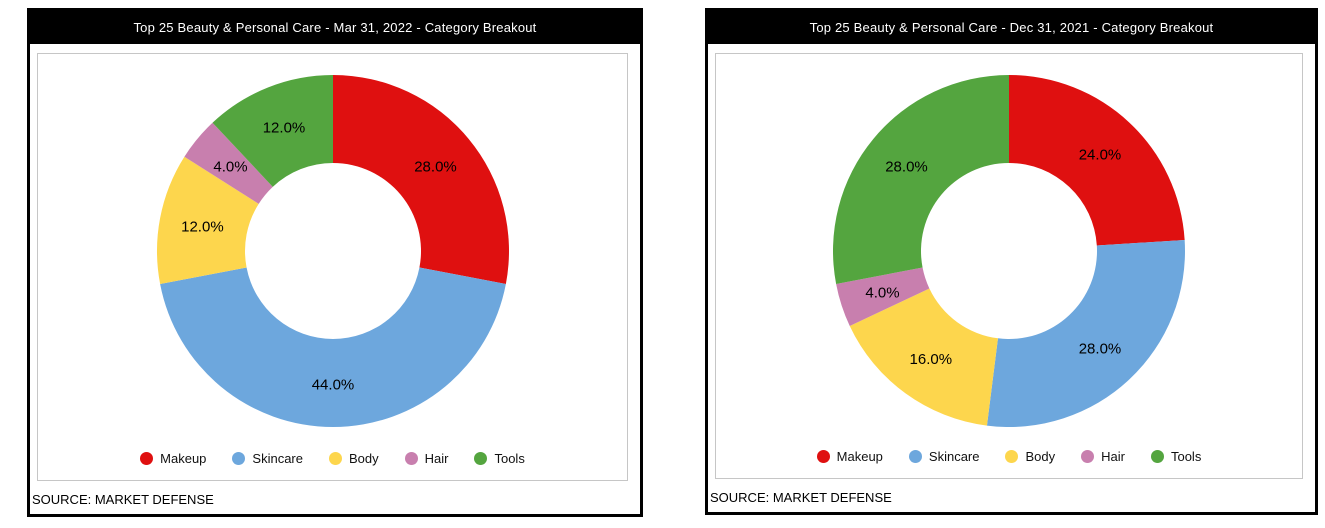 This screenshot has height=528, width=1325. Describe the element at coordinates (906, 166) in the screenshot. I see `slice-label-tools: 28.0%` at that location.